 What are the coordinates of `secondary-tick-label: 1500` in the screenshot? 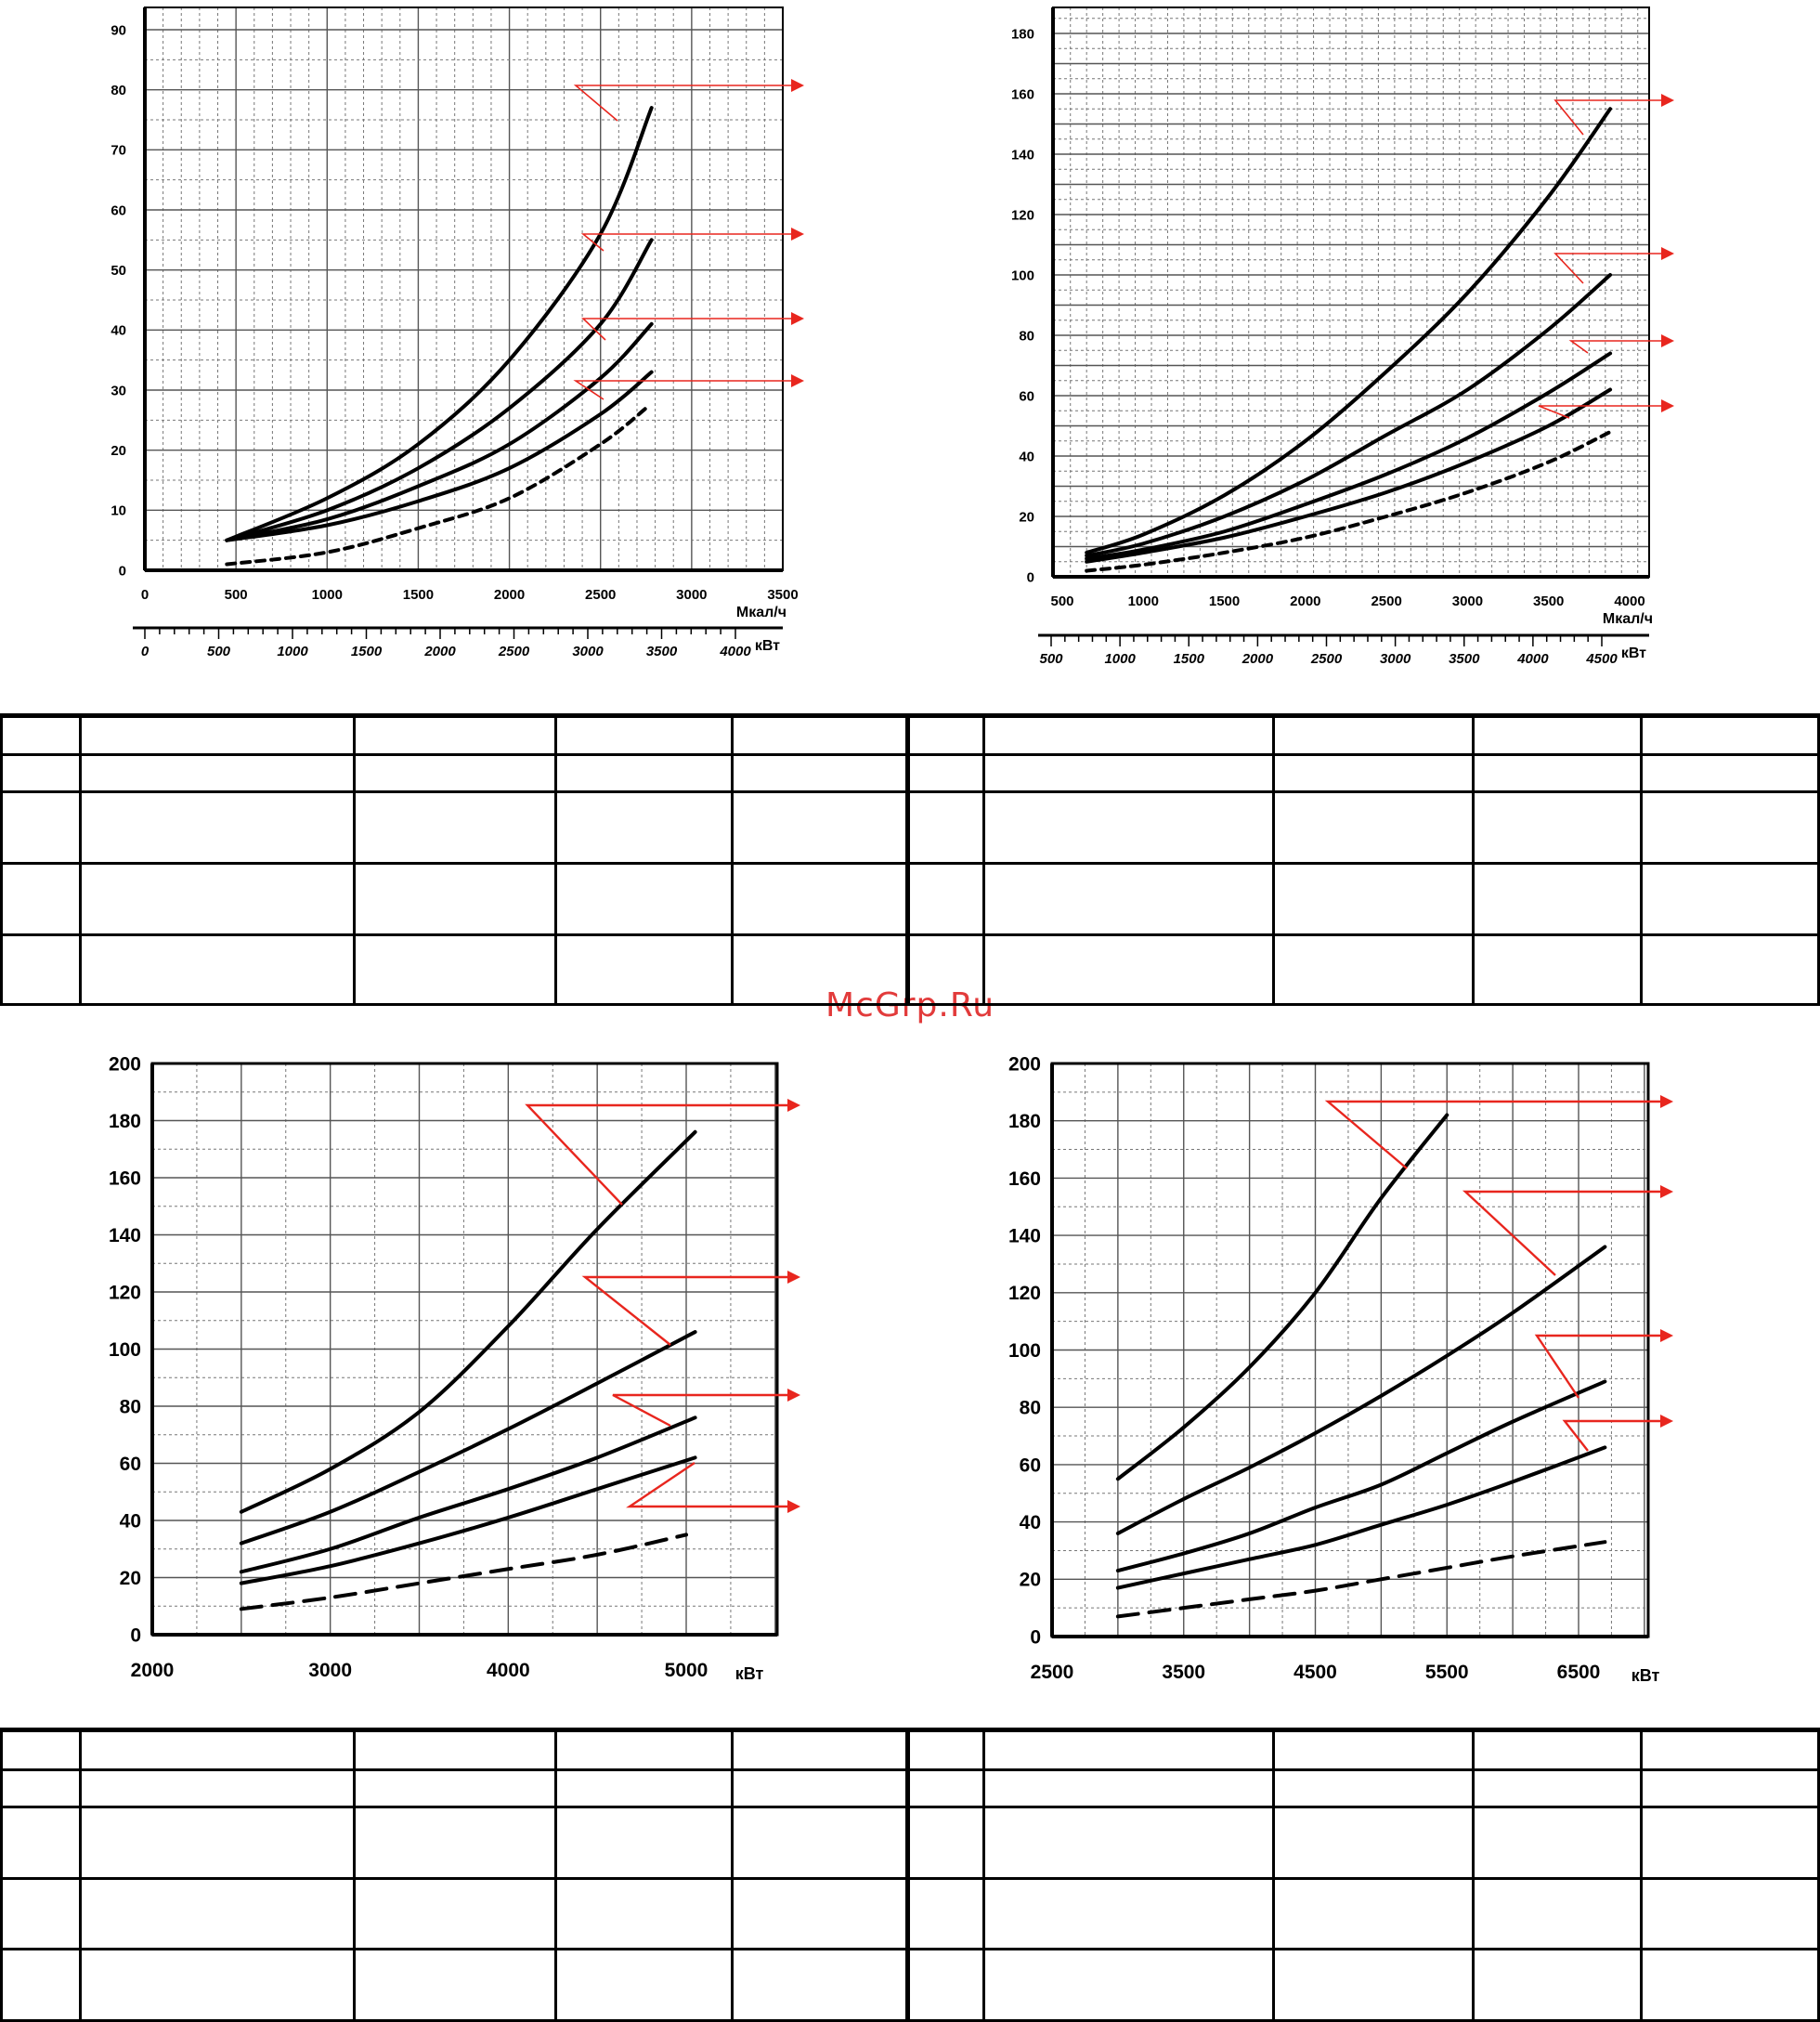 It's located at (367, 651).